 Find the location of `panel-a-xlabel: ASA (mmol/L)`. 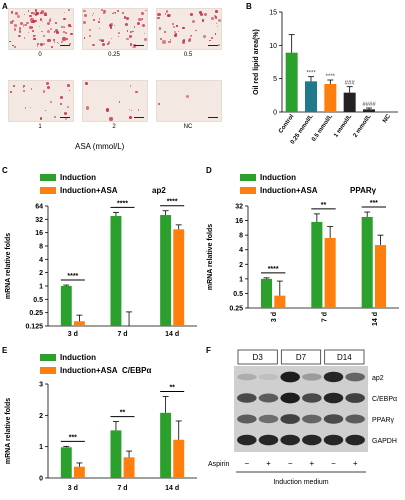

panel-a-xlabel: ASA (mmol/L) is located at coordinates (100, 146).